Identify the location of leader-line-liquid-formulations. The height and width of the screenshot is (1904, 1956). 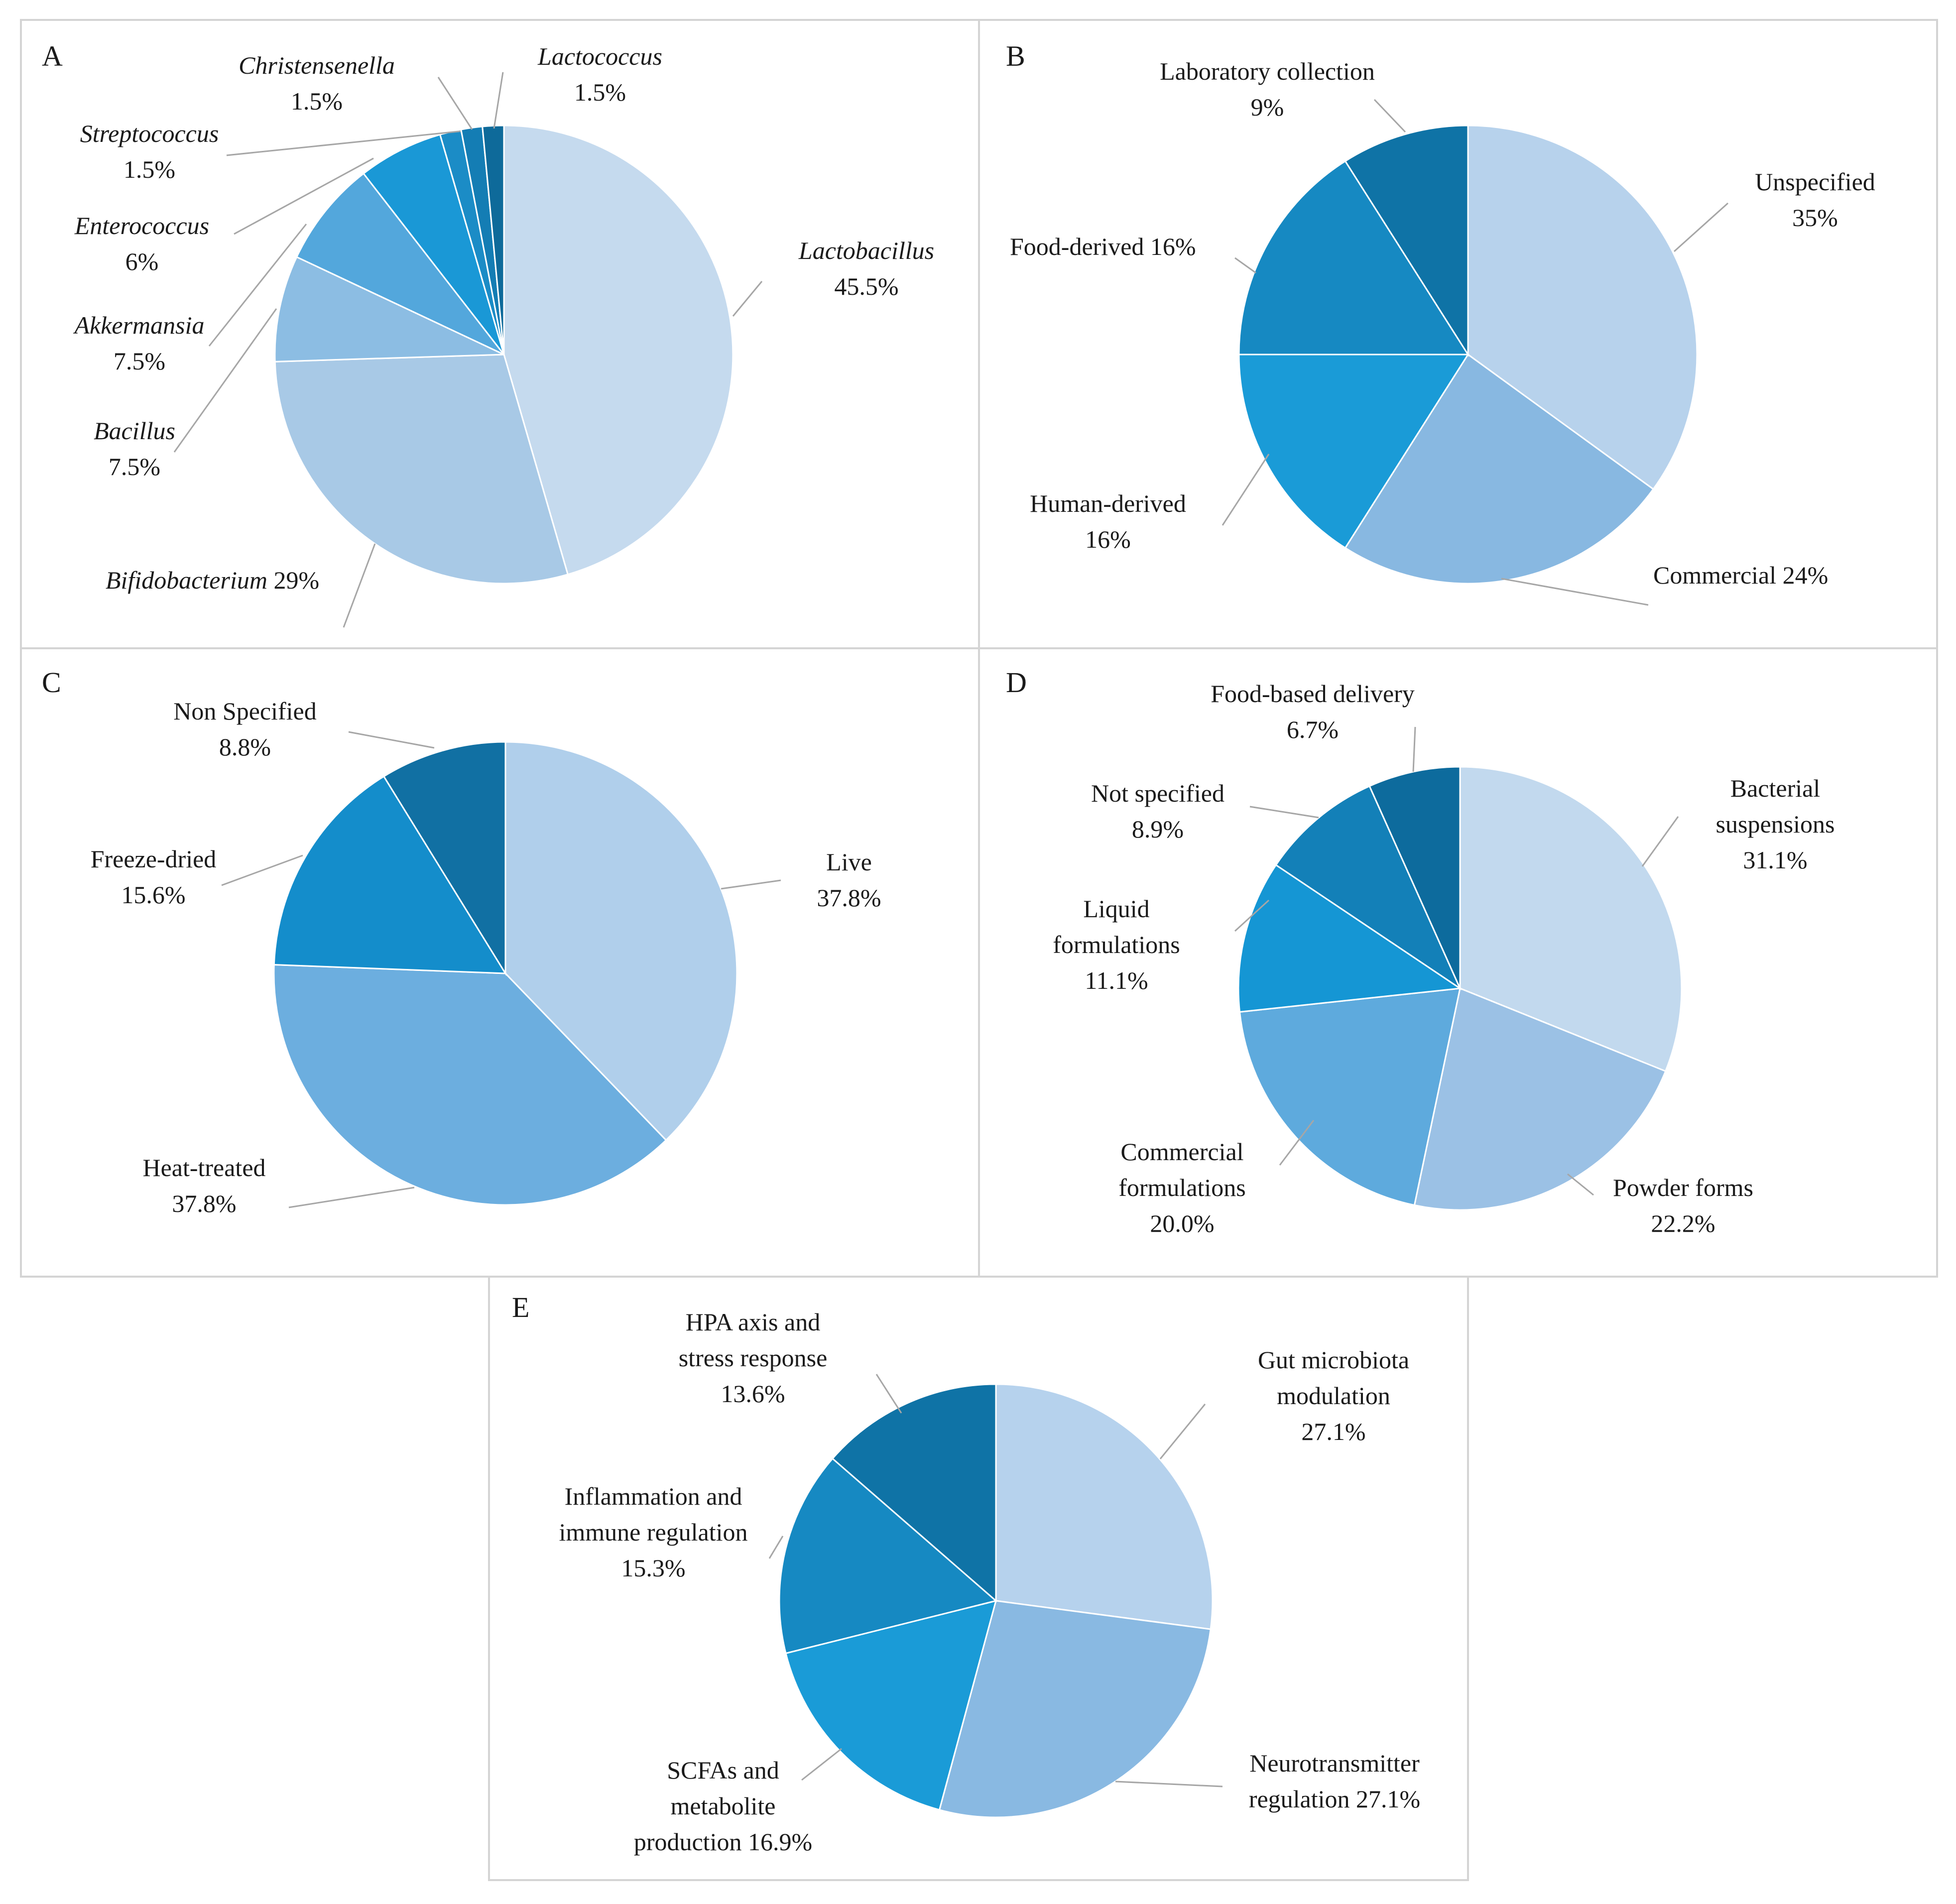
(1252, 915).